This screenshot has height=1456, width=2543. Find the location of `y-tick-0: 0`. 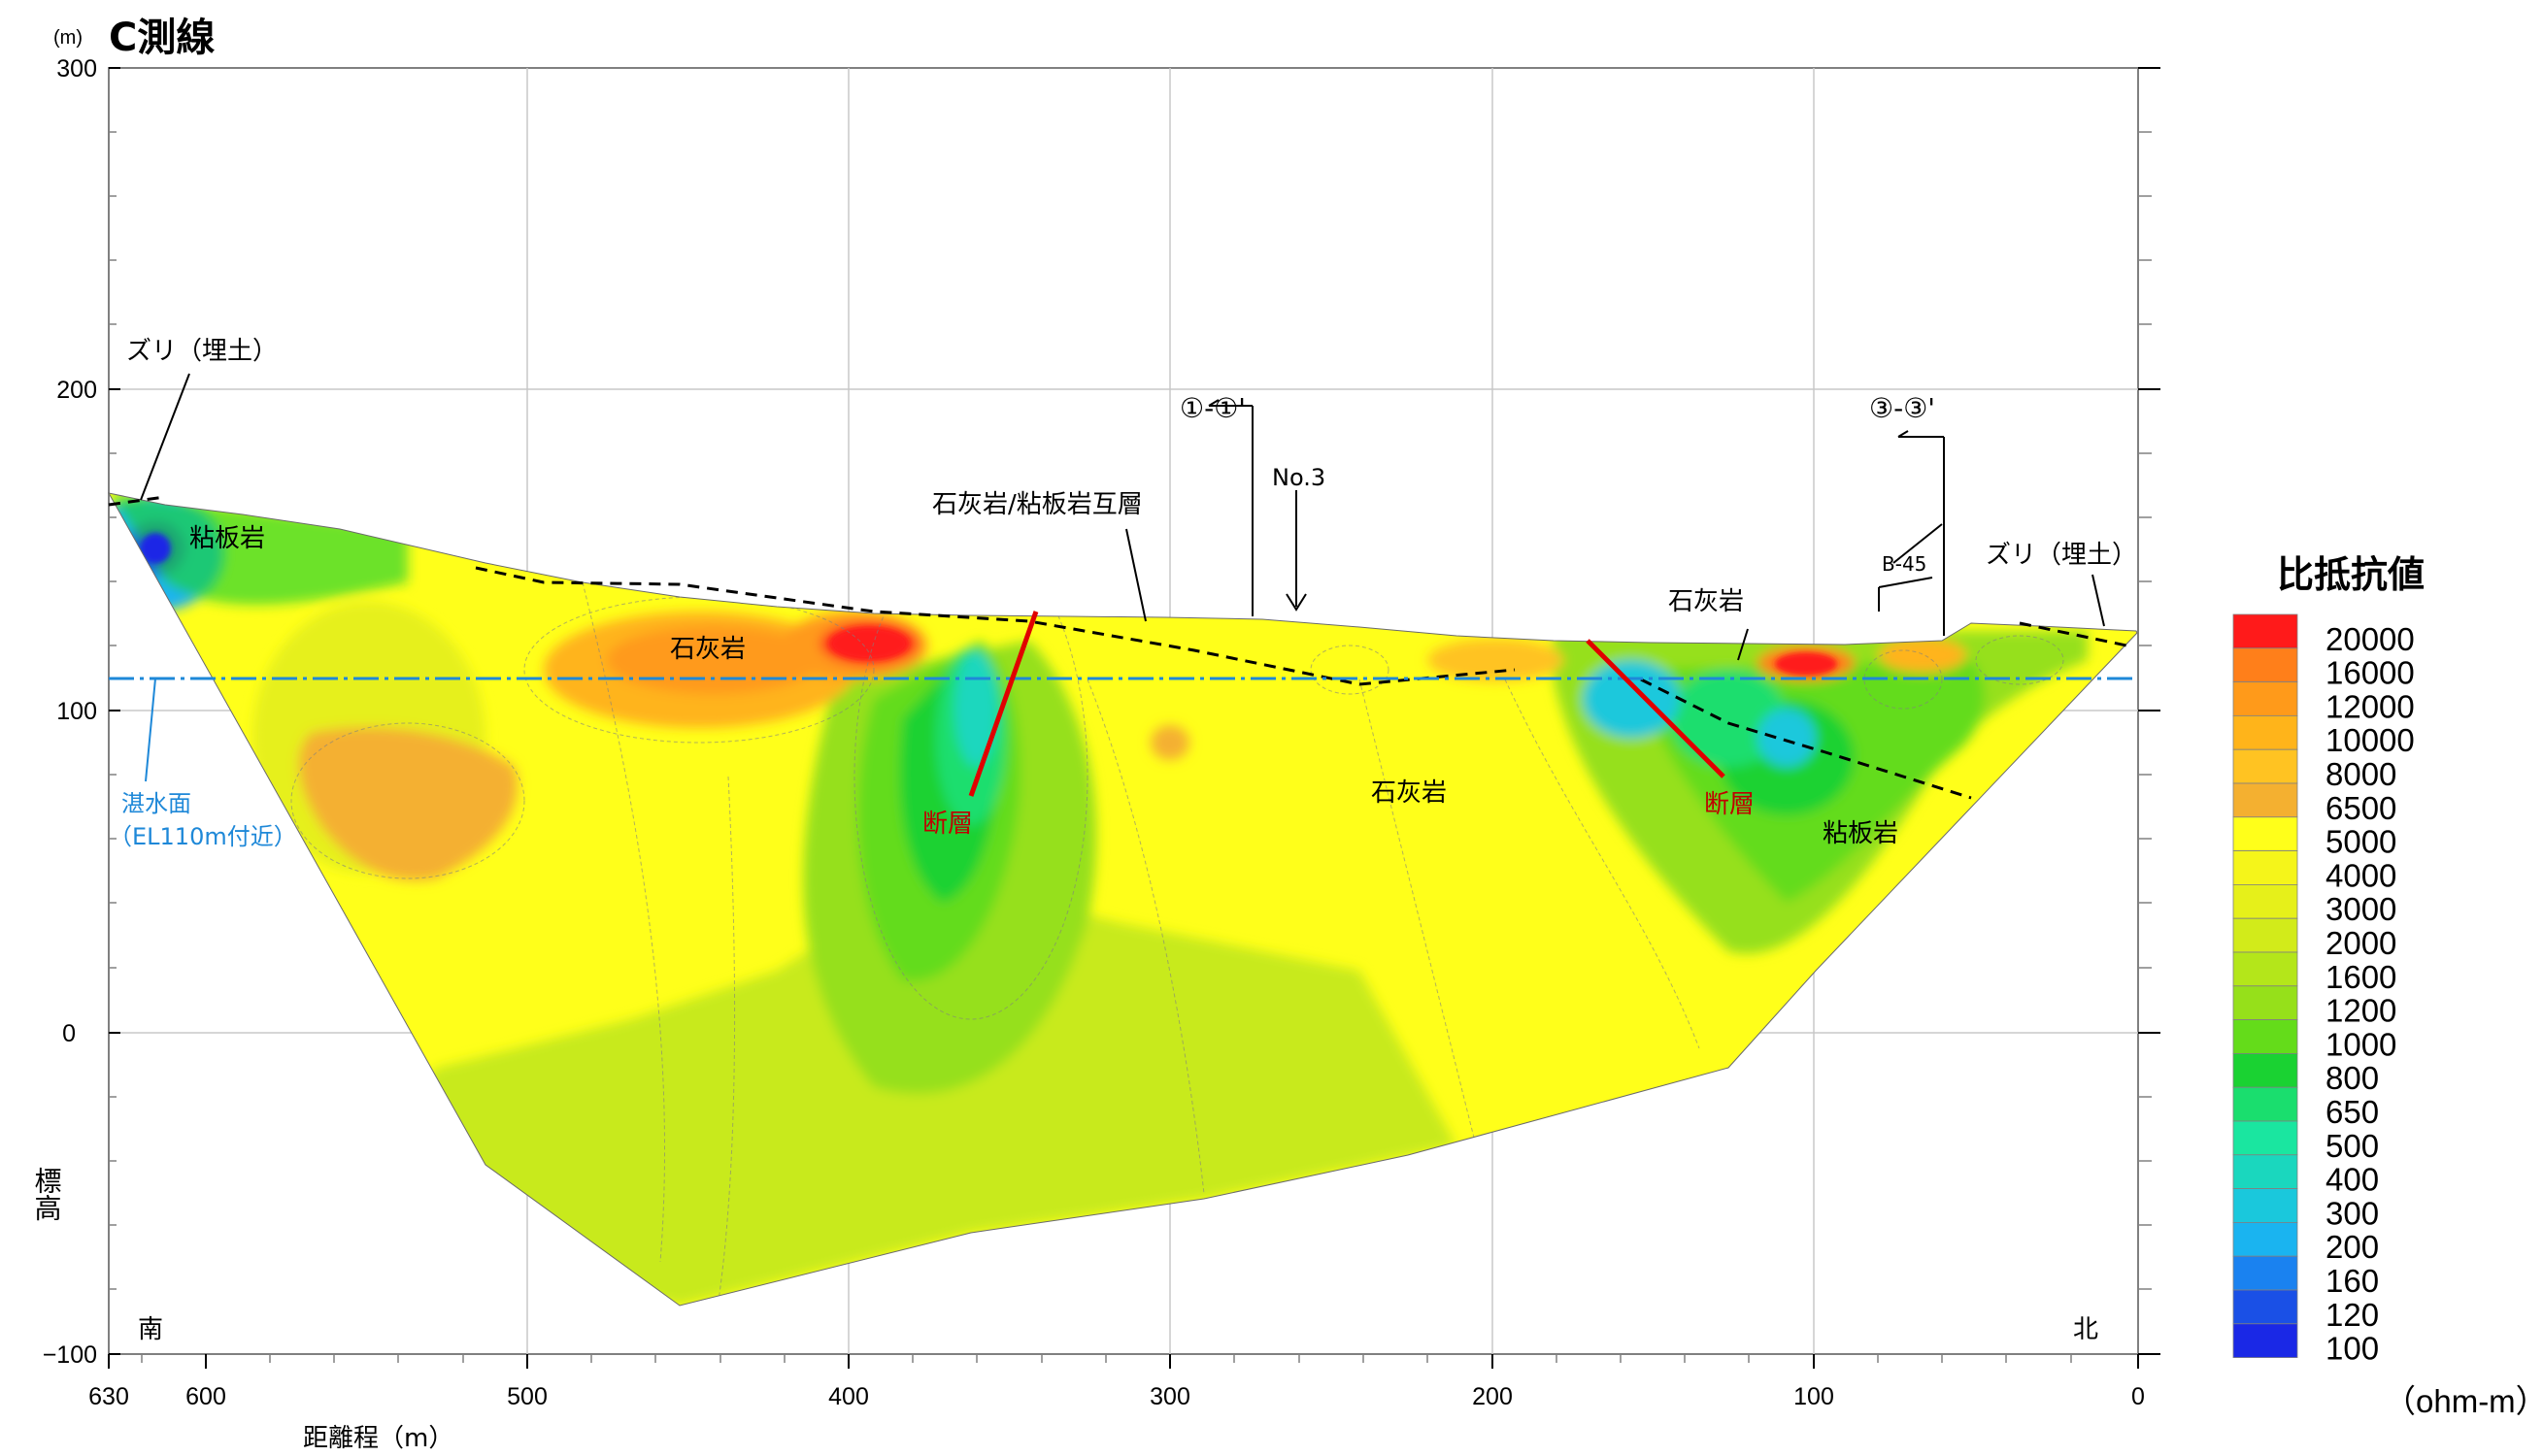

y-tick-0: 0 is located at coordinates (69, 1033).